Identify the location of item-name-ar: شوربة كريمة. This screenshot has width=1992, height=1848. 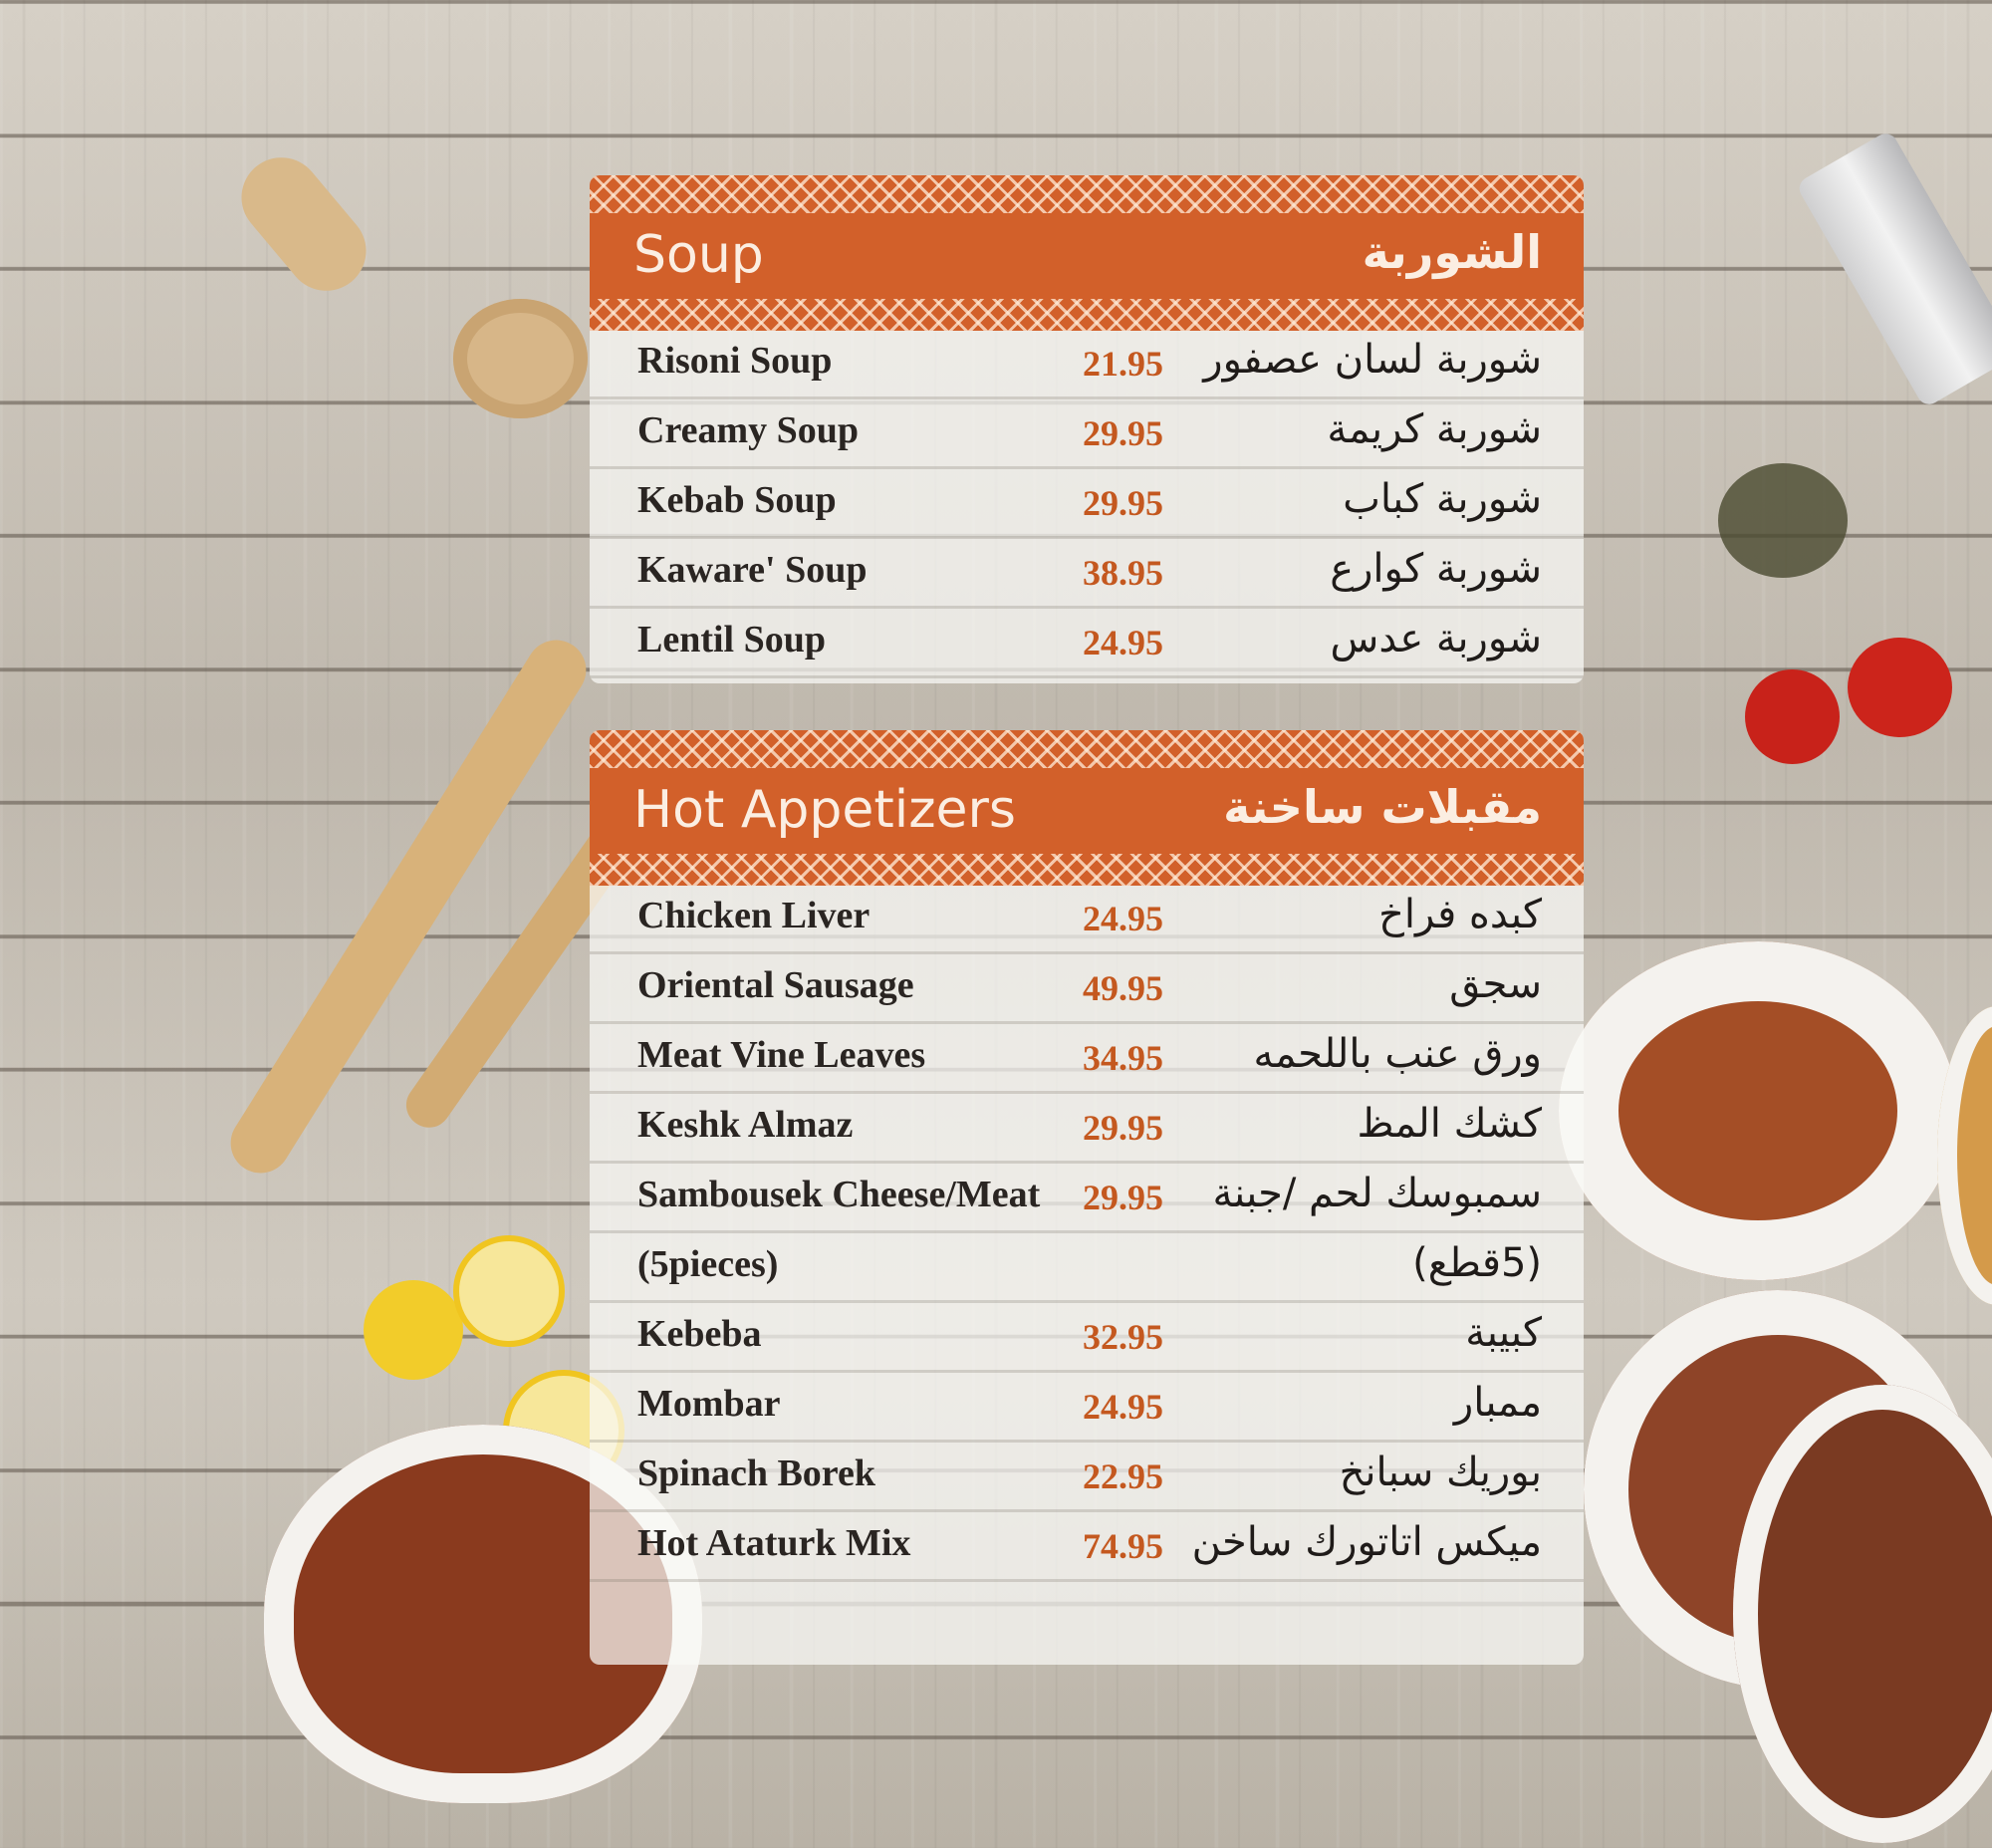
(1434, 429).